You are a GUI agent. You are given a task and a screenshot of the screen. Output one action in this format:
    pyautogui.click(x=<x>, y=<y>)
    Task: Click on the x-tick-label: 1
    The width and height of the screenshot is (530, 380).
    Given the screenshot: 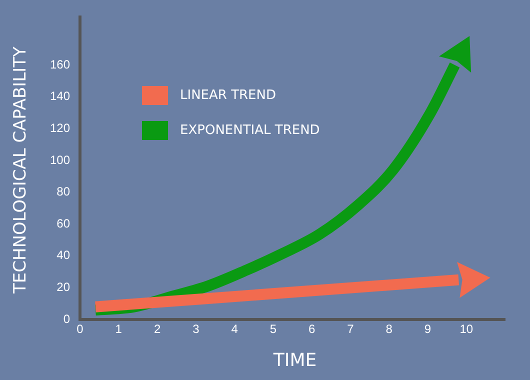 What is the action you would take?
    pyautogui.click(x=118, y=329)
    